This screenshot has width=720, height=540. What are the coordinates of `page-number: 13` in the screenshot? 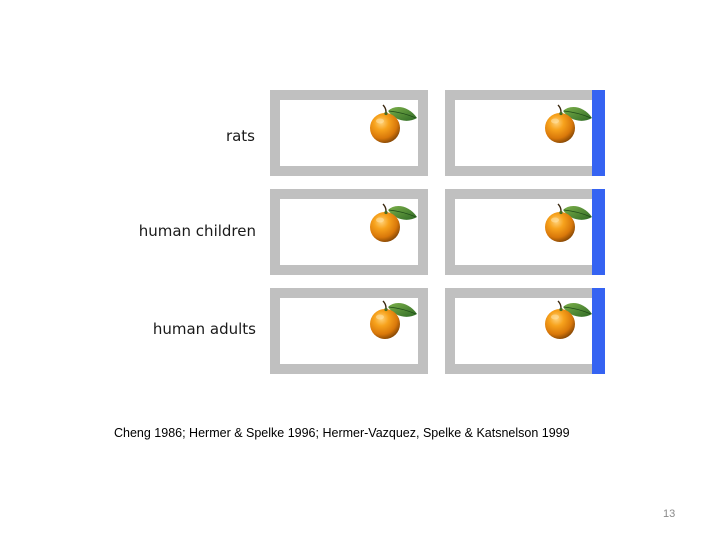 It's located at (669, 514).